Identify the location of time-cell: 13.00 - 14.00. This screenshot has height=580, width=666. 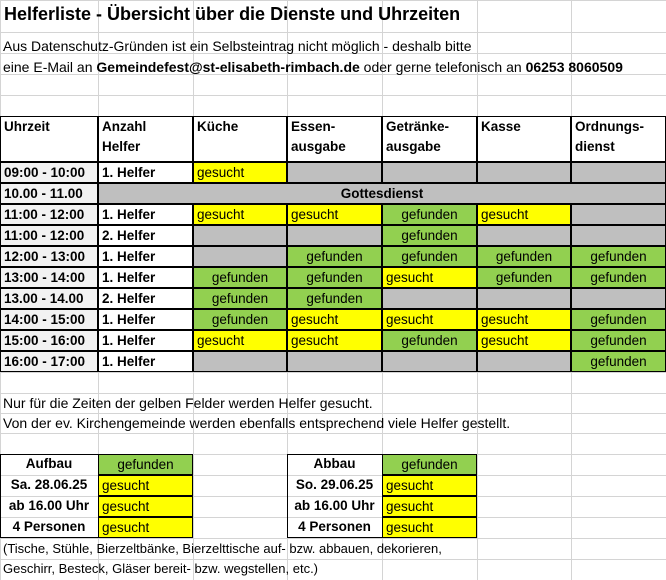
(49, 298).